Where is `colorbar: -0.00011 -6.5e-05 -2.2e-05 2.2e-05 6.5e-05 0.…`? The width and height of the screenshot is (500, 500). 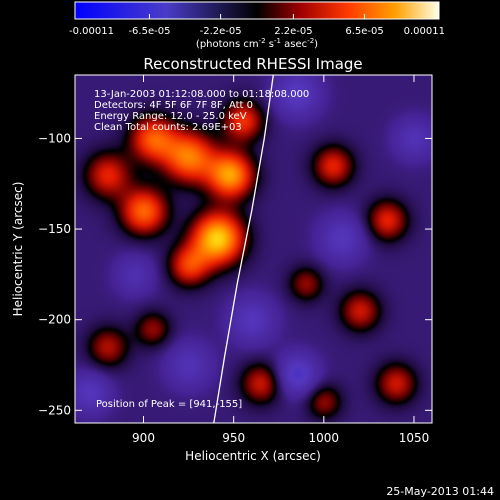
colorbar: -0.00011 -6.5e-05 -2.2e-05 2.2e-05 6.5e-05 0.… is located at coordinates (257, 25).